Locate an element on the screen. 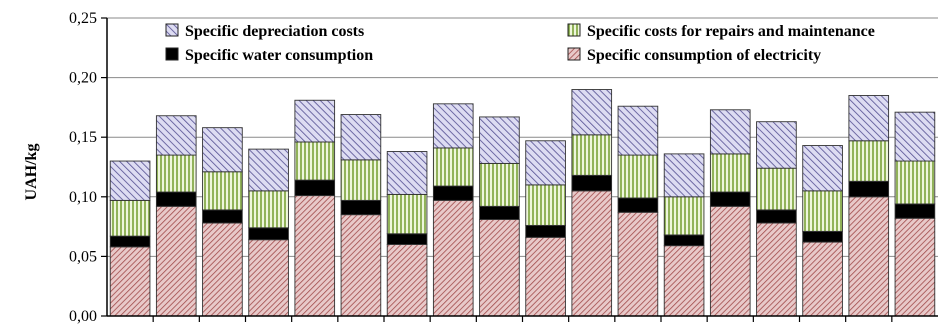  legend-swatch-electricity is located at coordinates (574, 54).